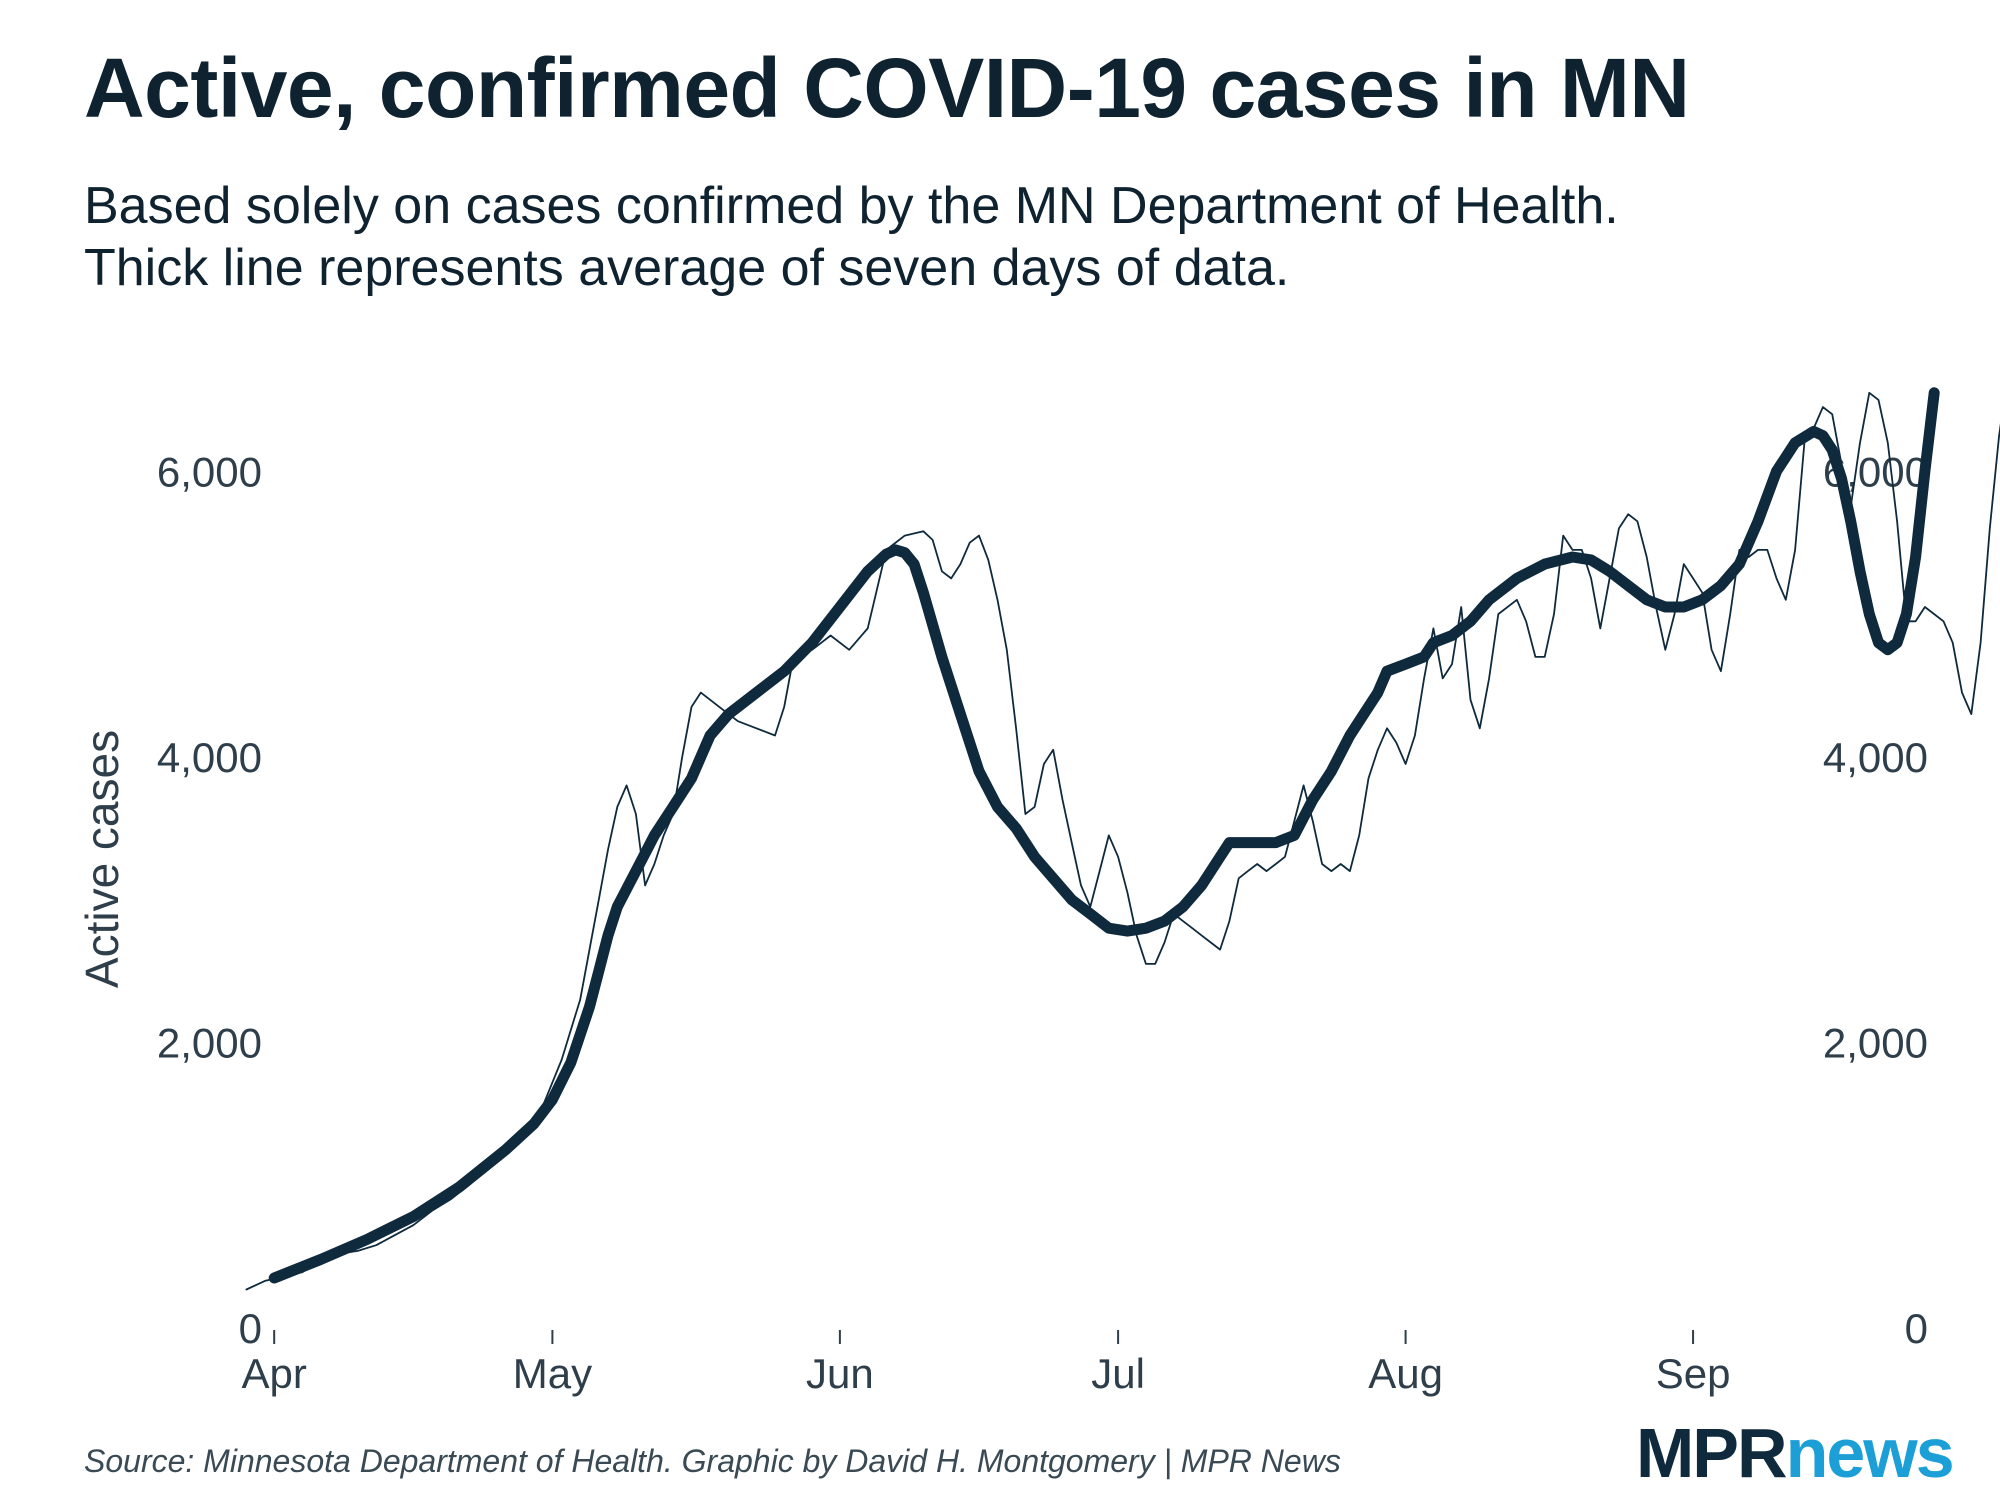 Image resolution: width=2000 pixels, height=1500 pixels. What do you see at coordinates (1118, 1373) in the screenshot?
I see `x-tick-label: Jul` at bounding box center [1118, 1373].